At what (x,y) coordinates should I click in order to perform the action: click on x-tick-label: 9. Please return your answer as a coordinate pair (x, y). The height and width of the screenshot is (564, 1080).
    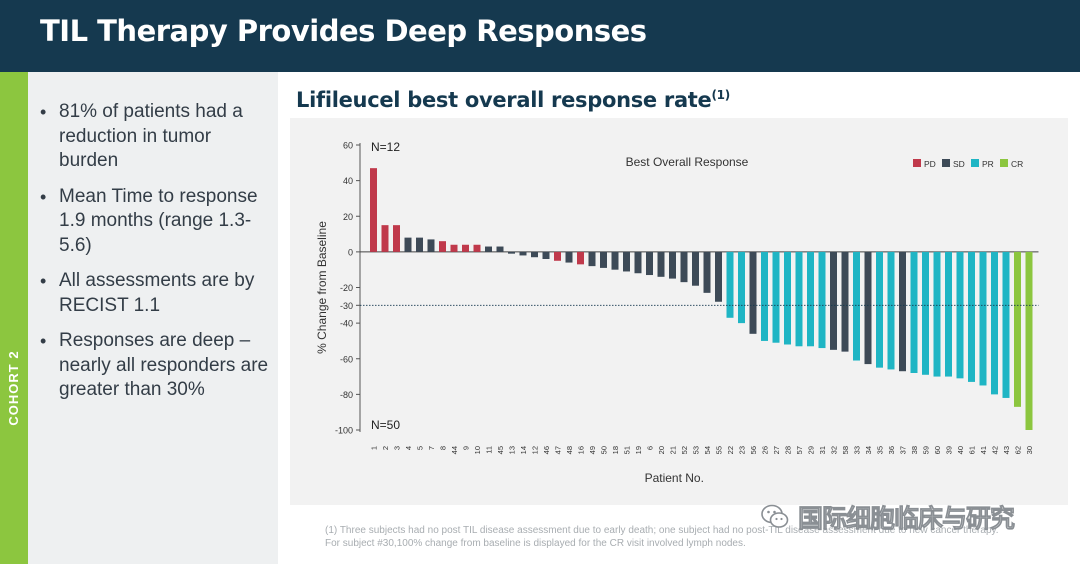
    Looking at the image, I should click on (466, 448).